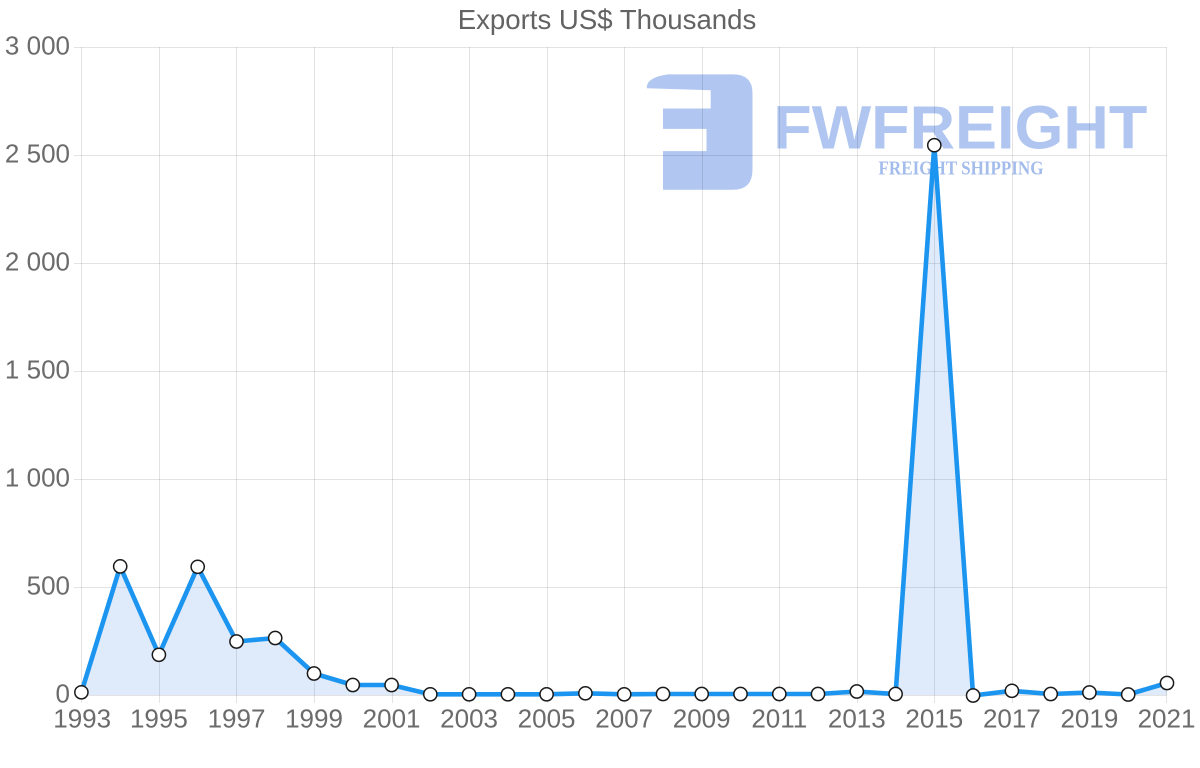  I want to click on svg-text: 2015, so click(934, 719).